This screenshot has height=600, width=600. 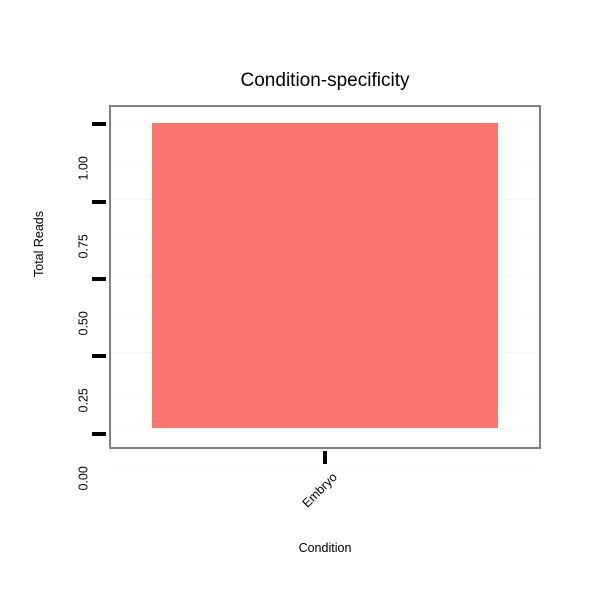 I want to click on x-tick-label-embryo: Embryo, so click(x=319, y=490).